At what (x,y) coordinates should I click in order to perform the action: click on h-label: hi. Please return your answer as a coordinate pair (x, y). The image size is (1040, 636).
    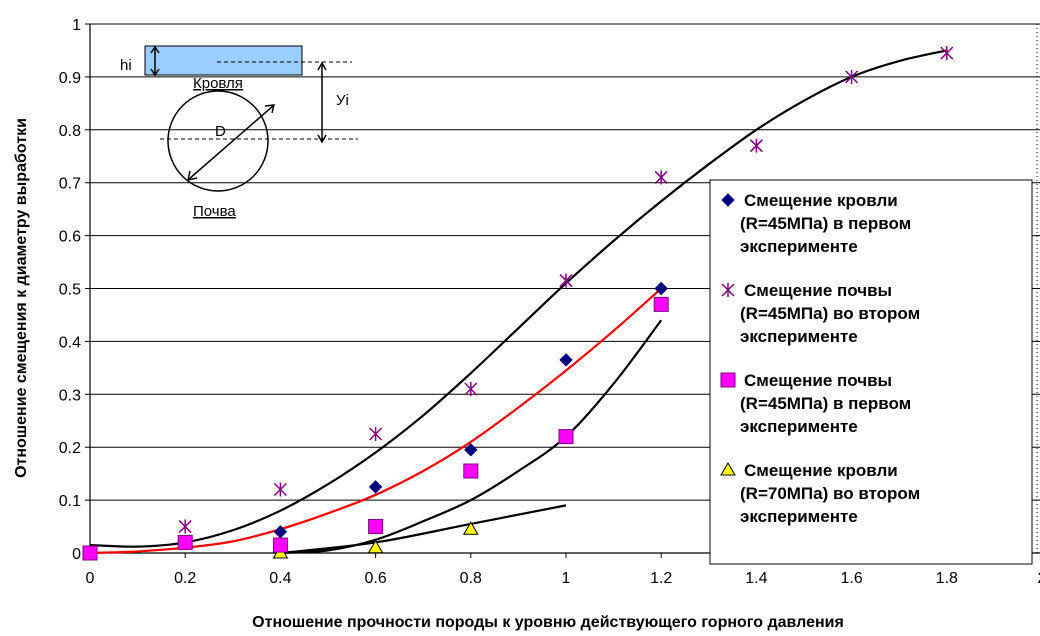
    Looking at the image, I should click on (126, 65).